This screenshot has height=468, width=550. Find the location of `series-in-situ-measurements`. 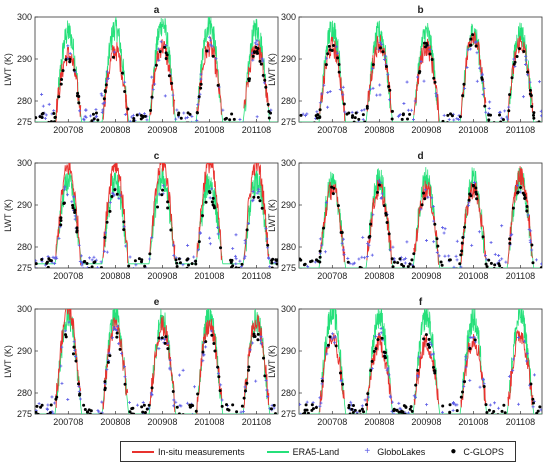

series-in-situ-measurements is located at coordinates (162, 211).